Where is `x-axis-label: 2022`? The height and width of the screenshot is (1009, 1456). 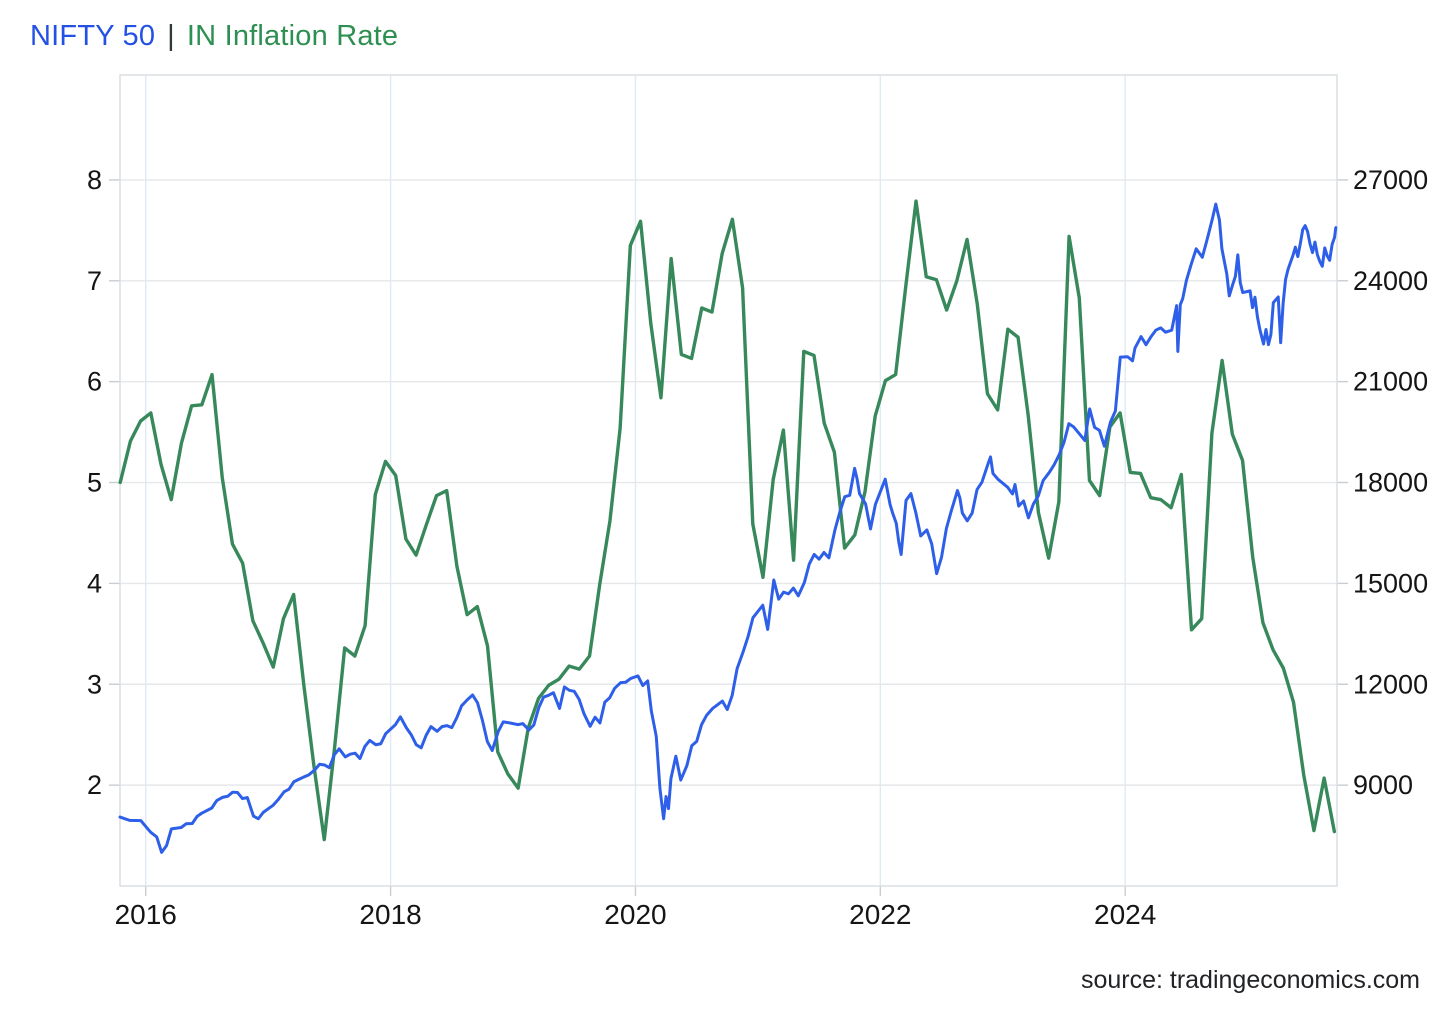
x-axis-label: 2022 is located at coordinates (880, 914).